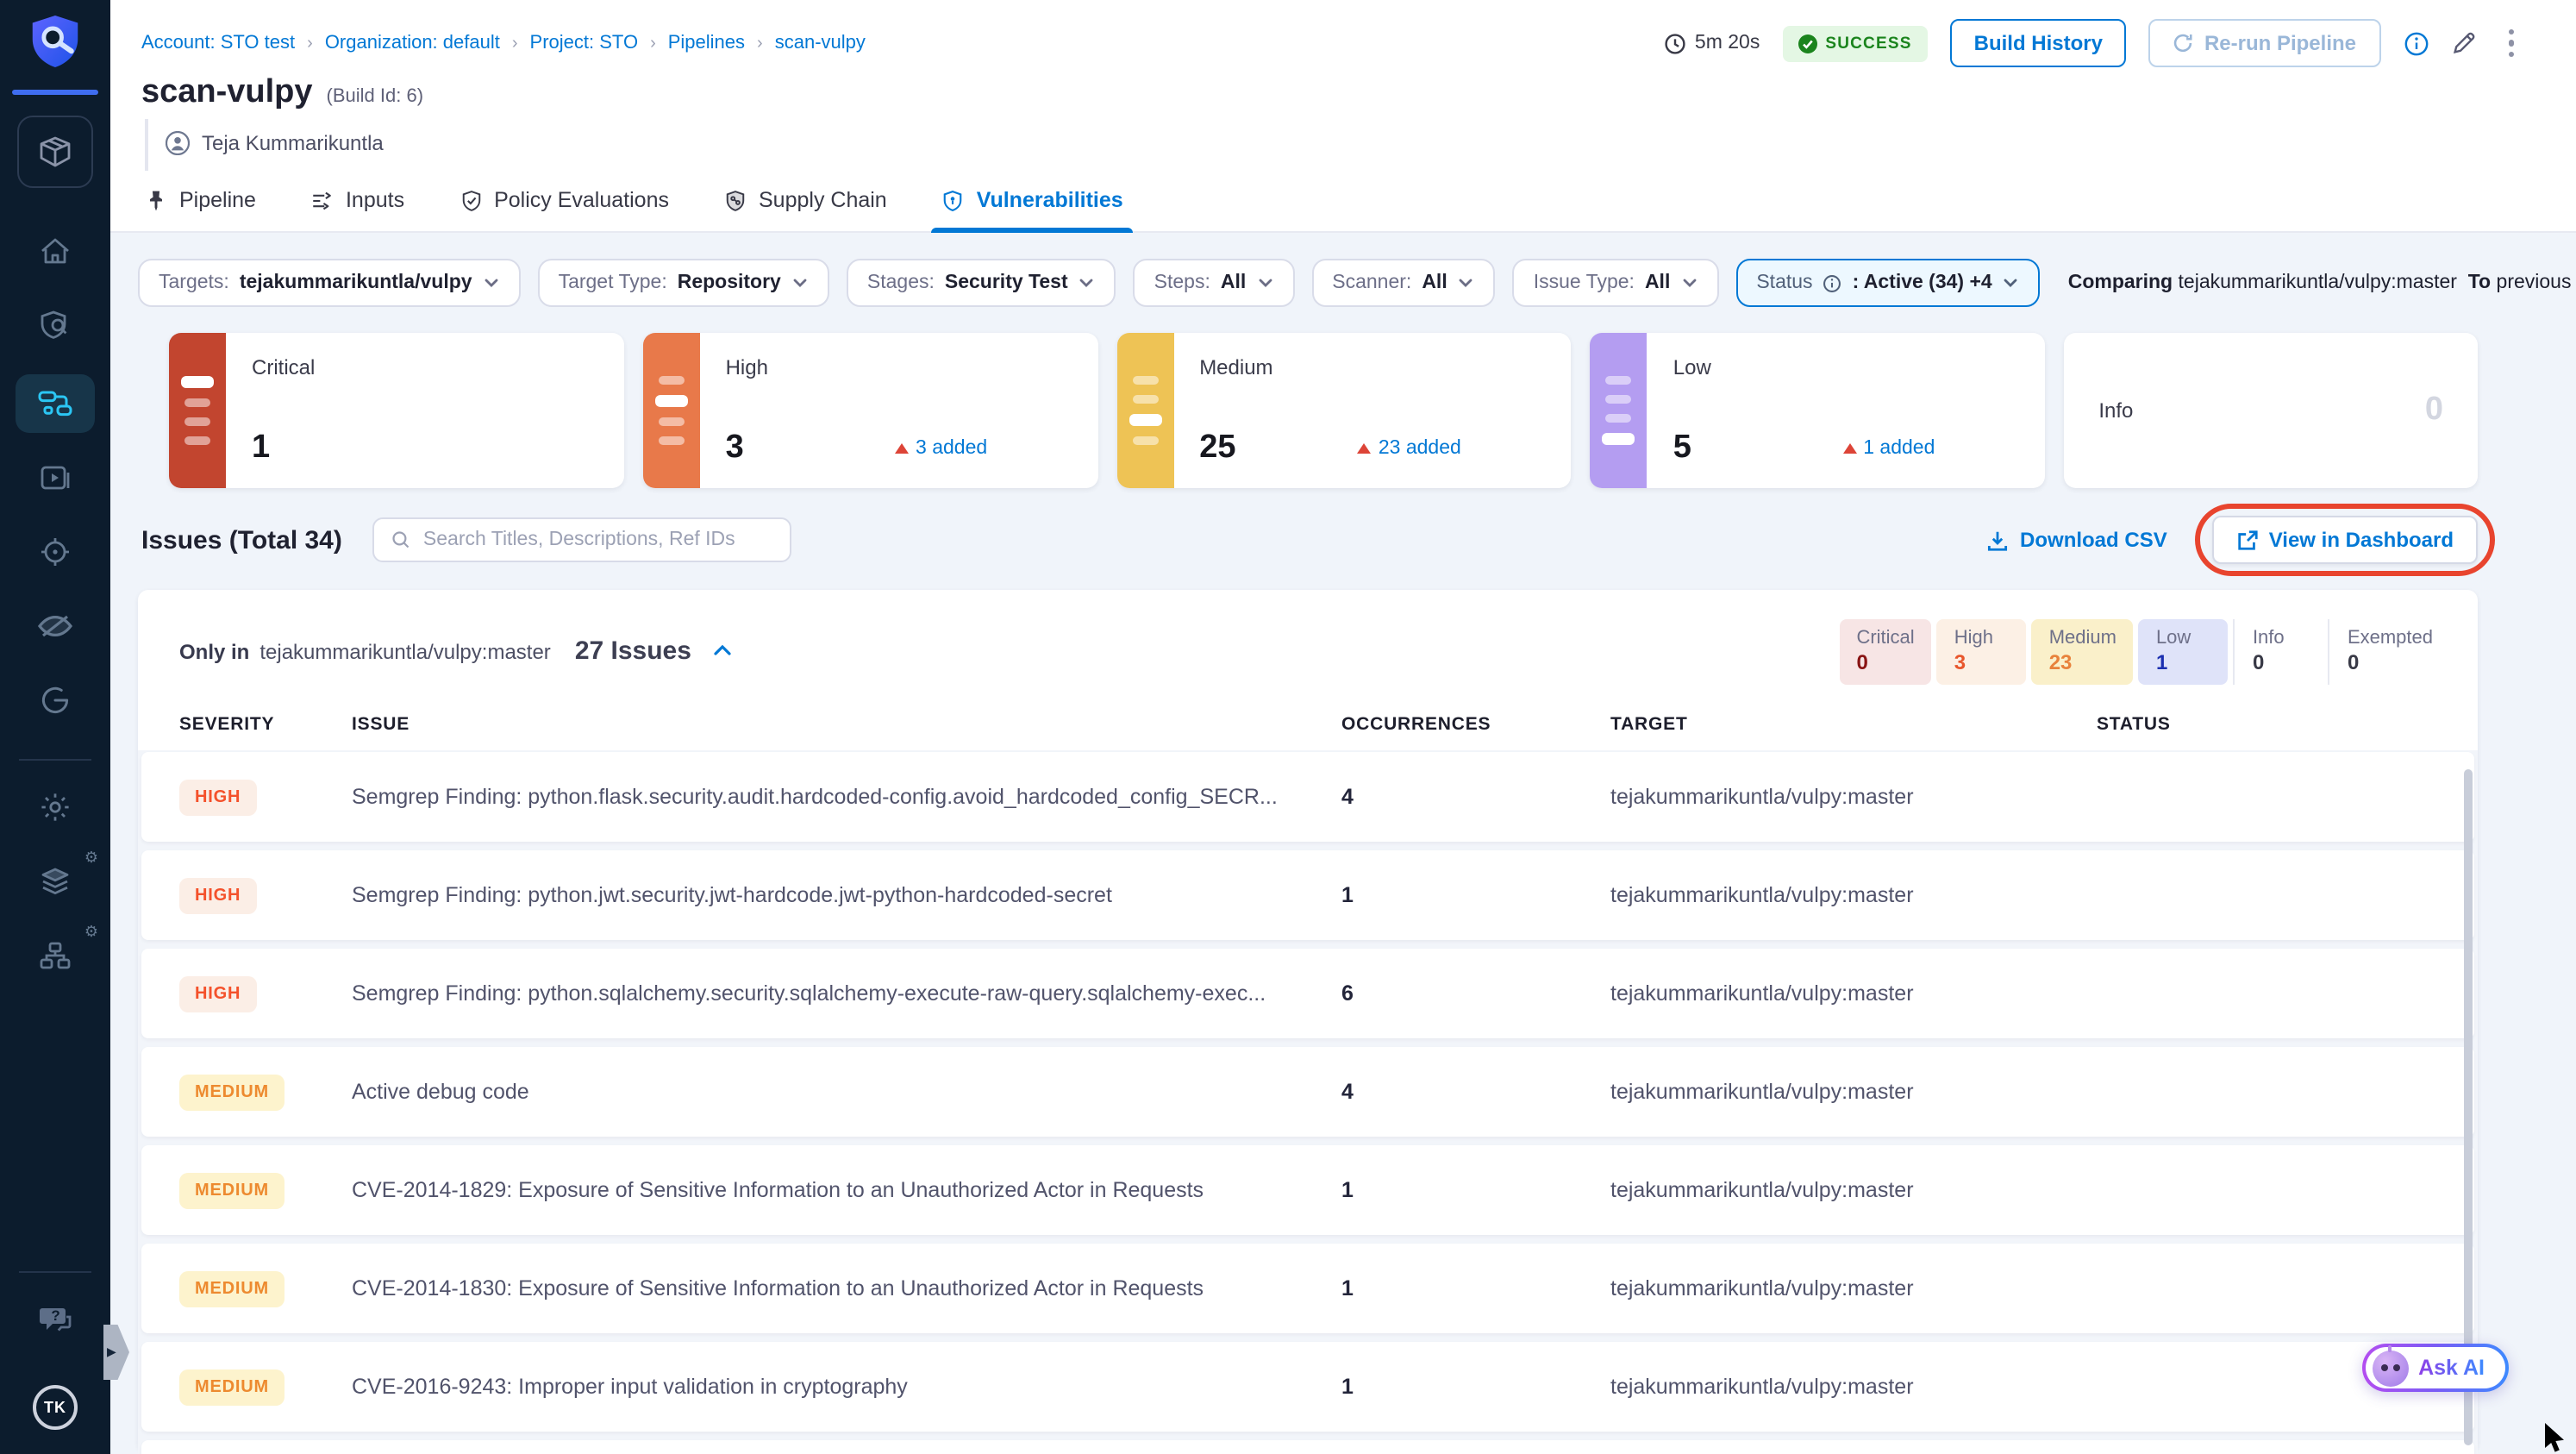  I want to click on sidebar-item-executions, so click(55, 478).